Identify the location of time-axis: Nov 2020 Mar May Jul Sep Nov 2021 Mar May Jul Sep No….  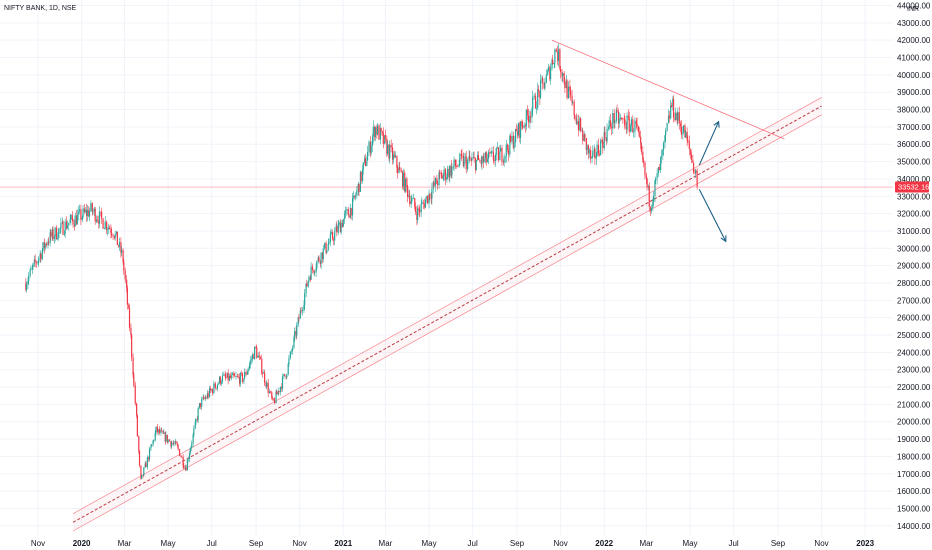
(453, 543).